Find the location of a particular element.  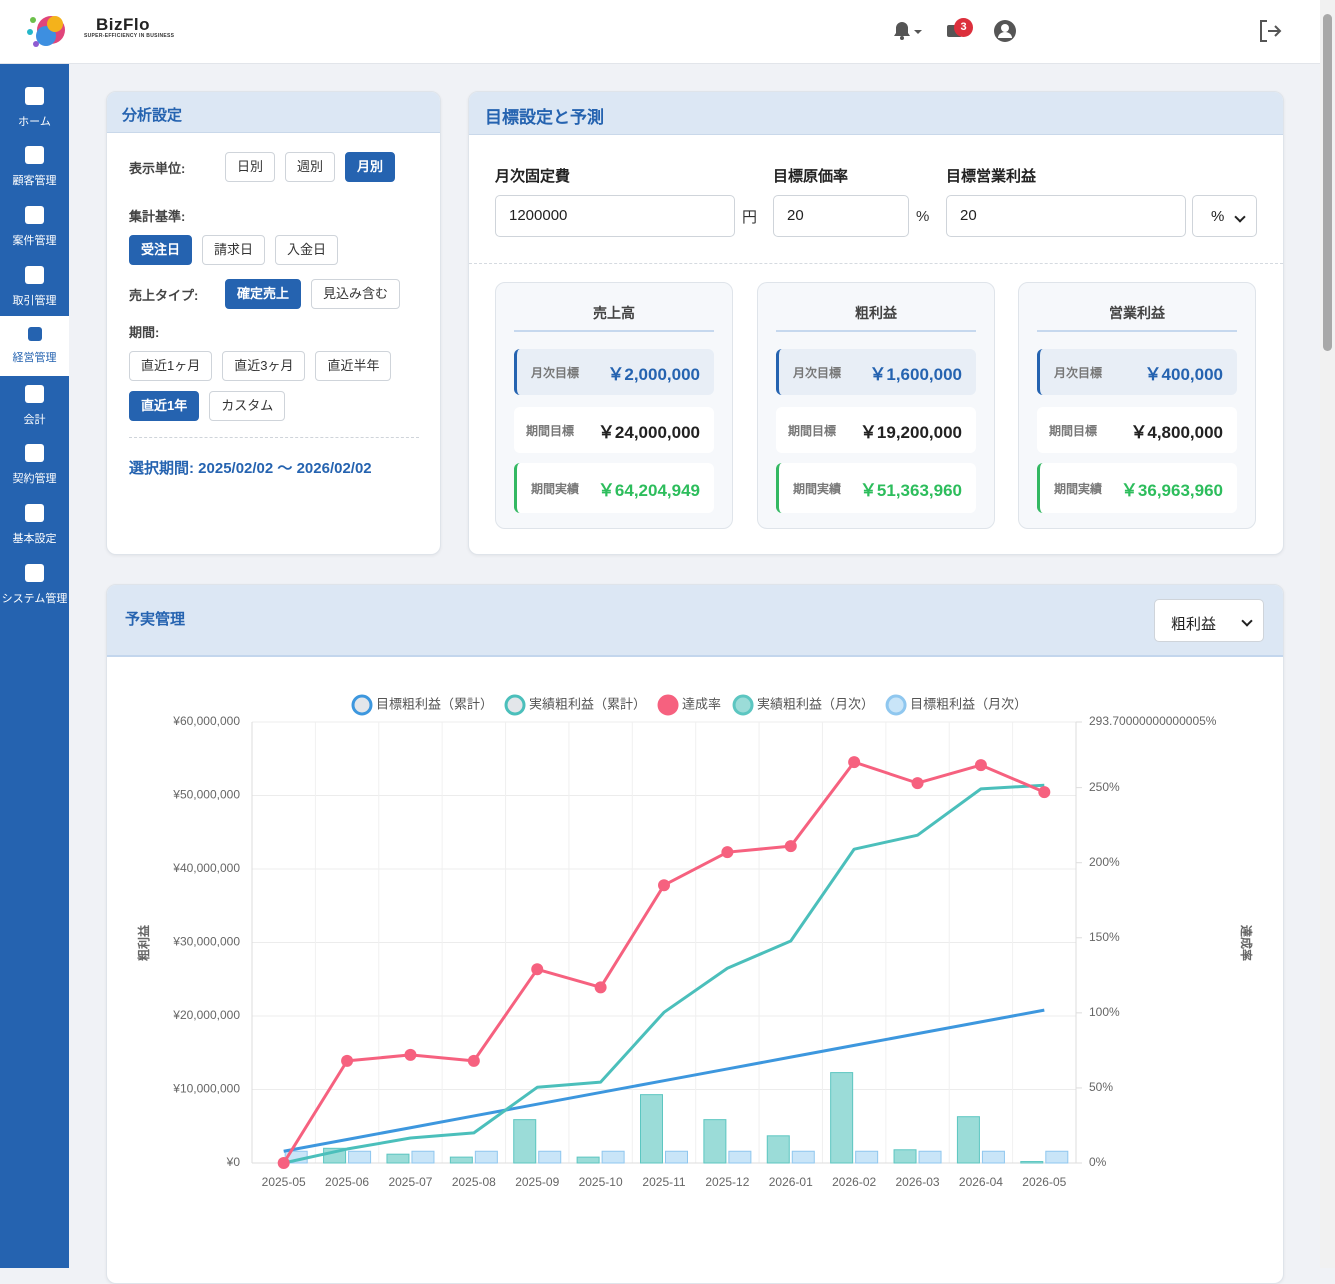

y-tick-label: ¥60,000,000 is located at coordinates (206, 721).